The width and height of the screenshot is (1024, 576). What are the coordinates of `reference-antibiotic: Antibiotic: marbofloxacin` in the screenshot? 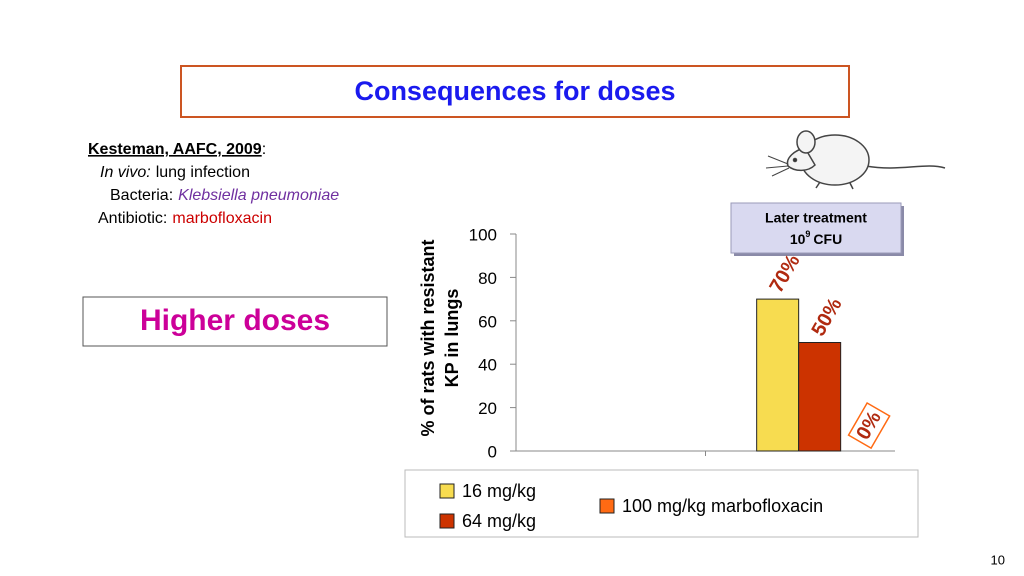 It's located at (185, 218).